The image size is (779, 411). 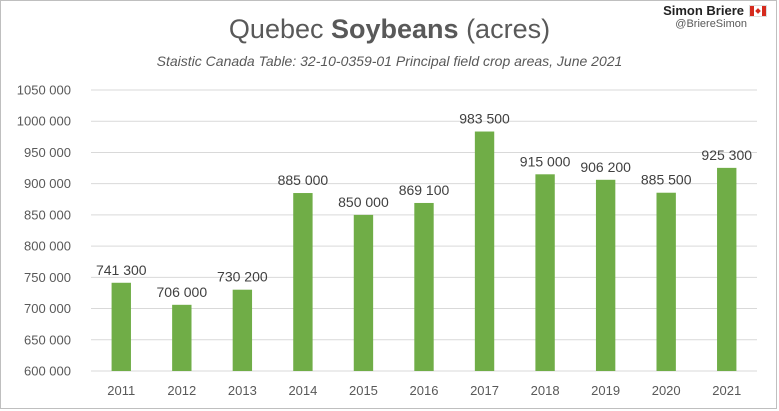 What do you see at coordinates (545, 272) in the screenshot?
I see `bar-2018` at bounding box center [545, 272].